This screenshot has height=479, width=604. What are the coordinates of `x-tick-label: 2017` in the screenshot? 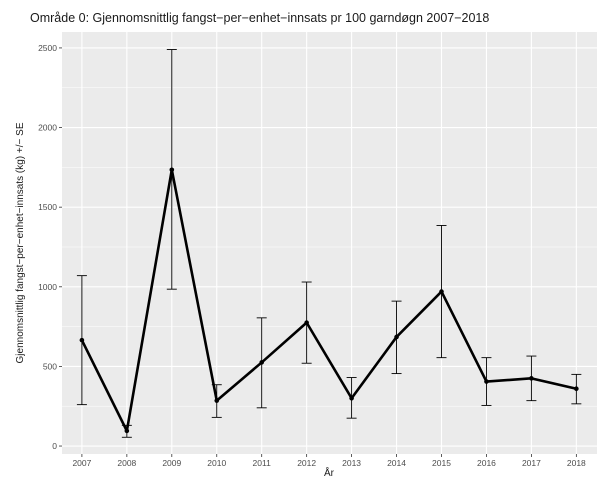 It's located at (531, 463).